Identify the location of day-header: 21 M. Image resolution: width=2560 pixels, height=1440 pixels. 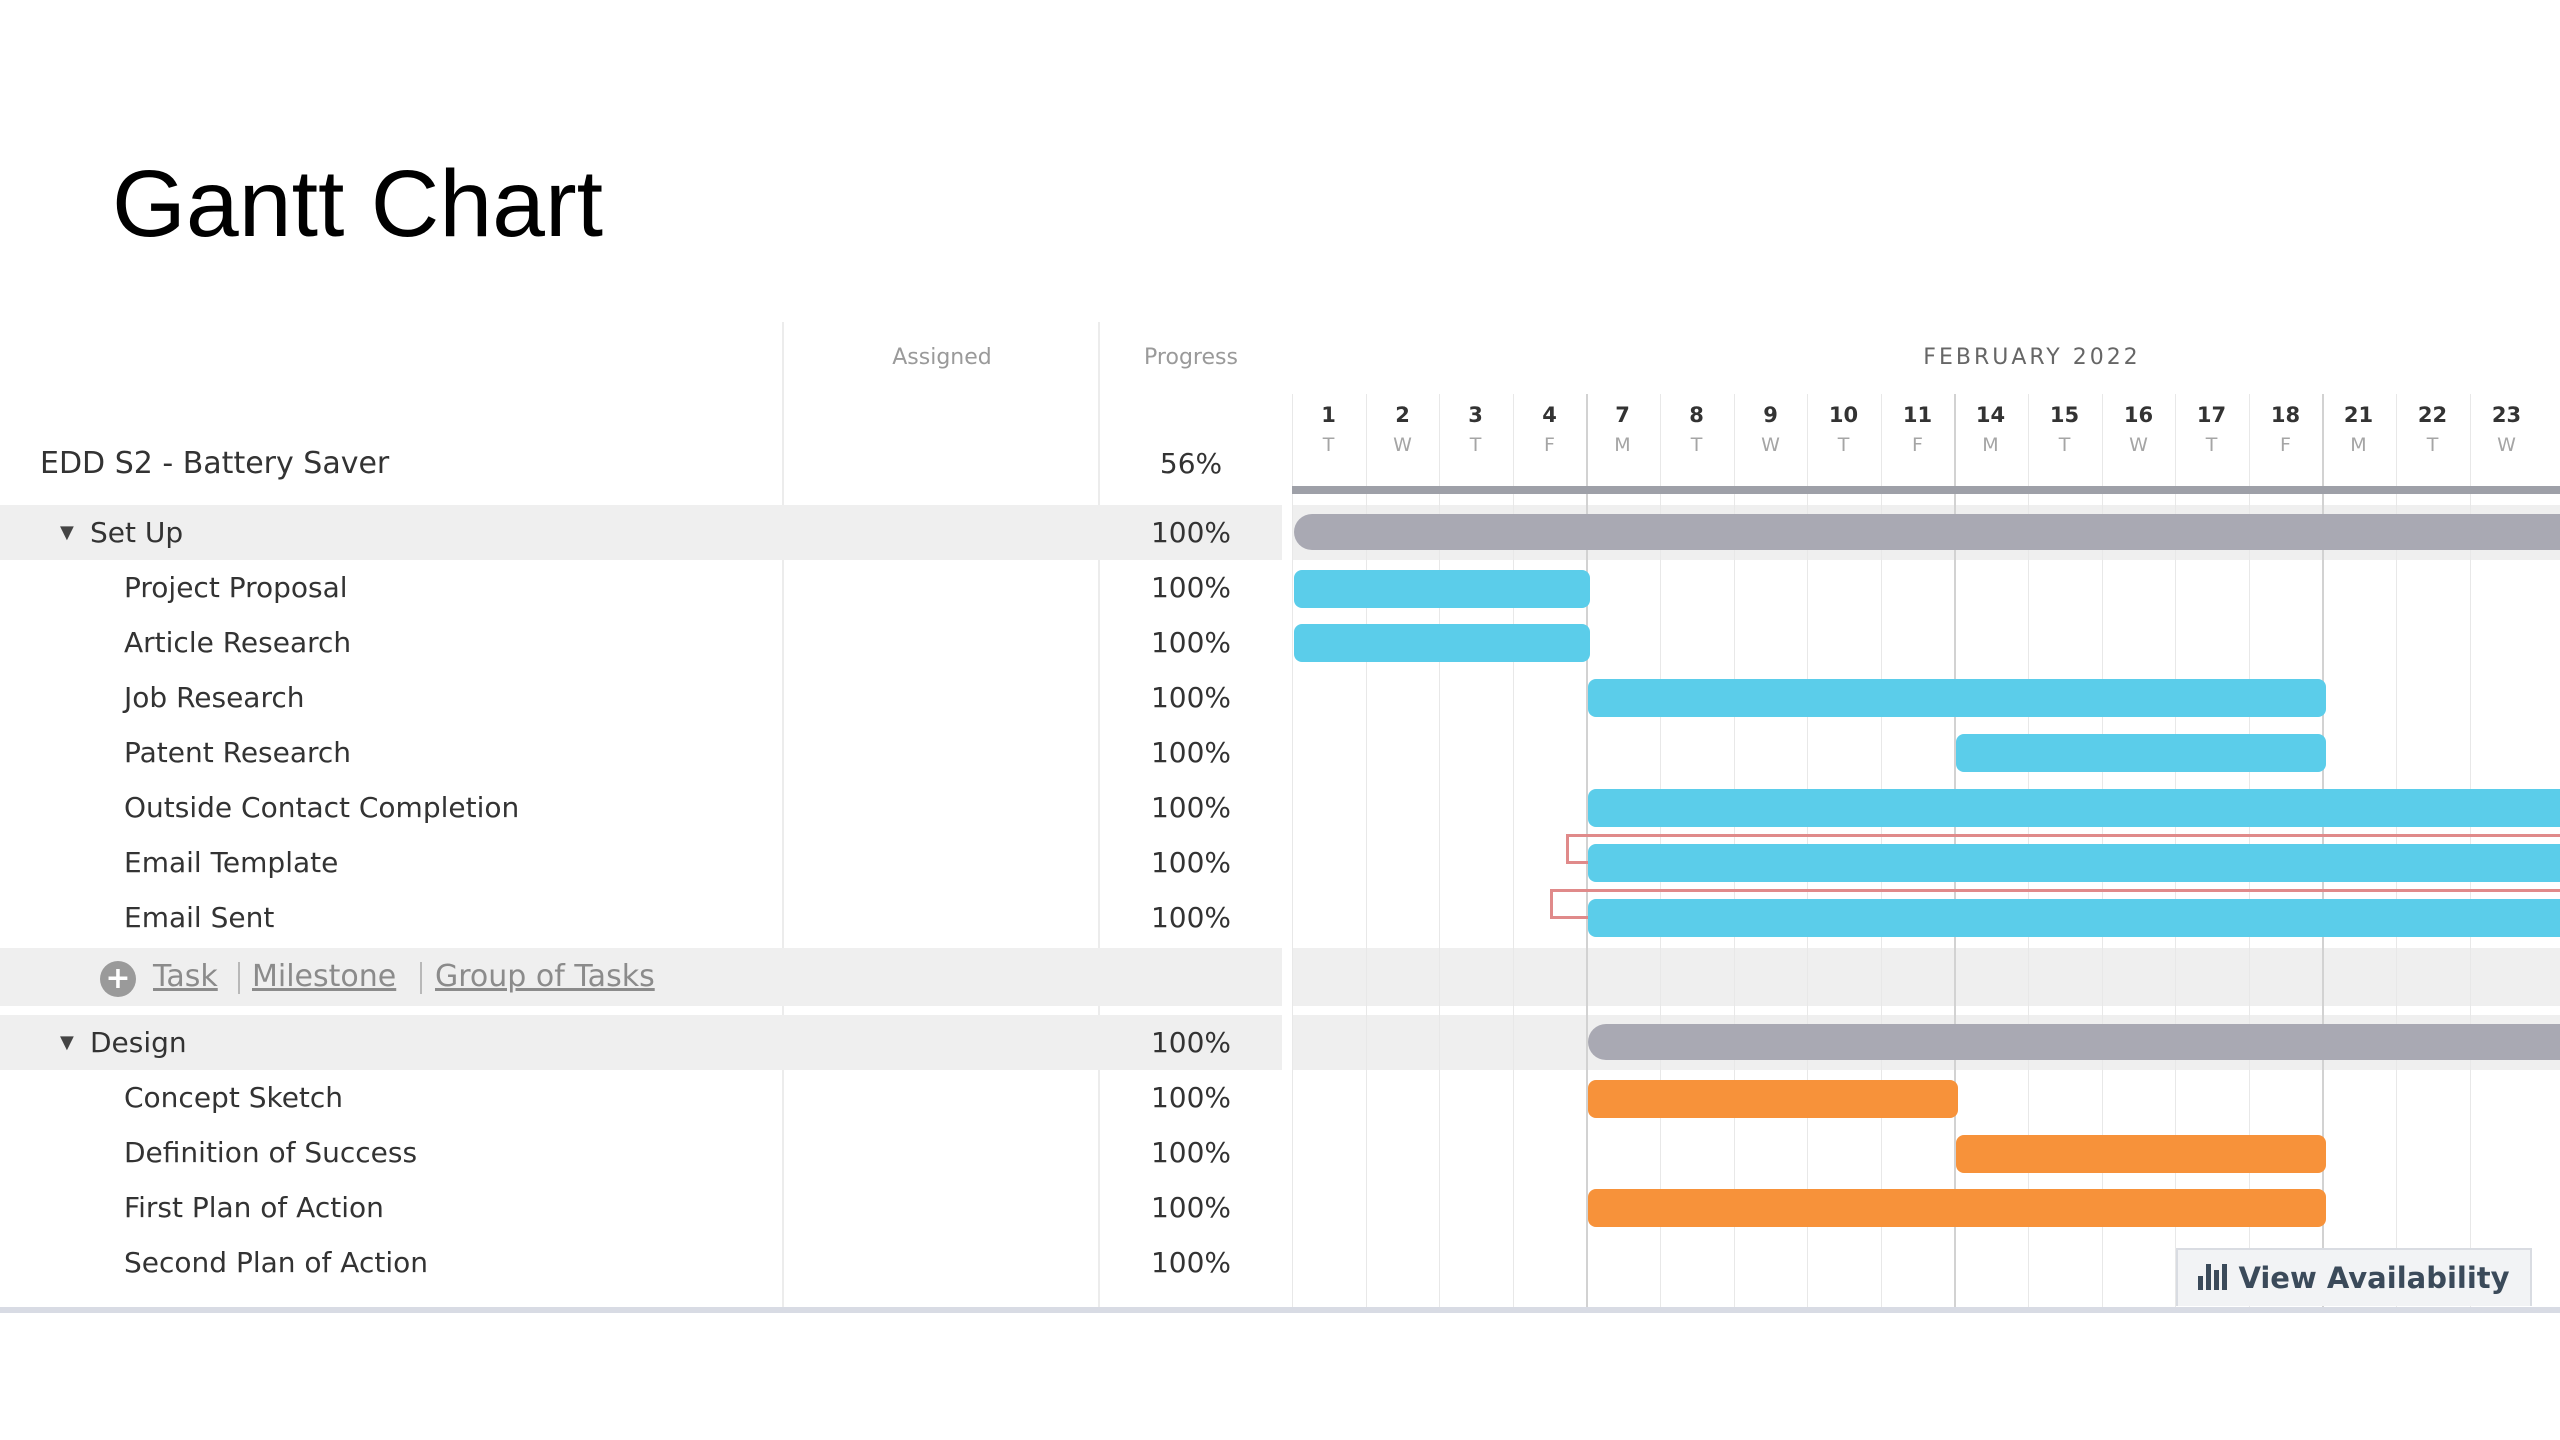
(2358, 430).